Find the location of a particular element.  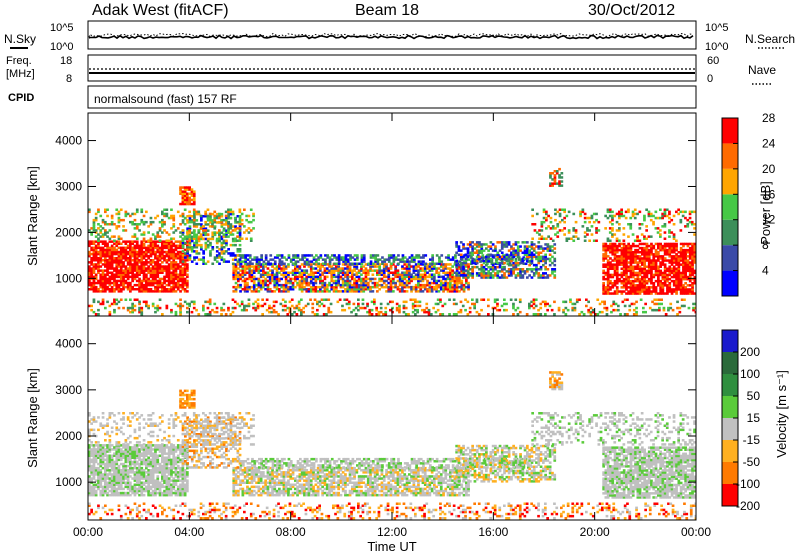

nsearch-trace is located at coordinates (391, 35).